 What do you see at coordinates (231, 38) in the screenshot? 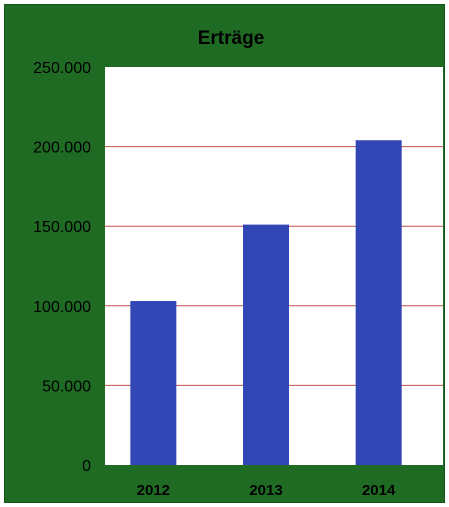
I see `chart-title: Erträge` at bounding box center [231, 38].